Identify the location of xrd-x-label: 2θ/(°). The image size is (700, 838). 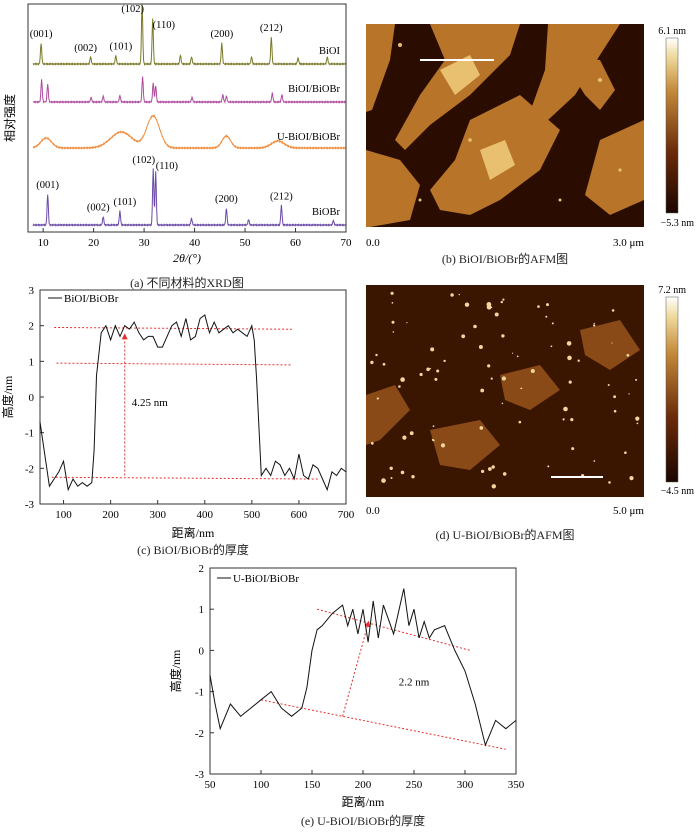
(187, 258).